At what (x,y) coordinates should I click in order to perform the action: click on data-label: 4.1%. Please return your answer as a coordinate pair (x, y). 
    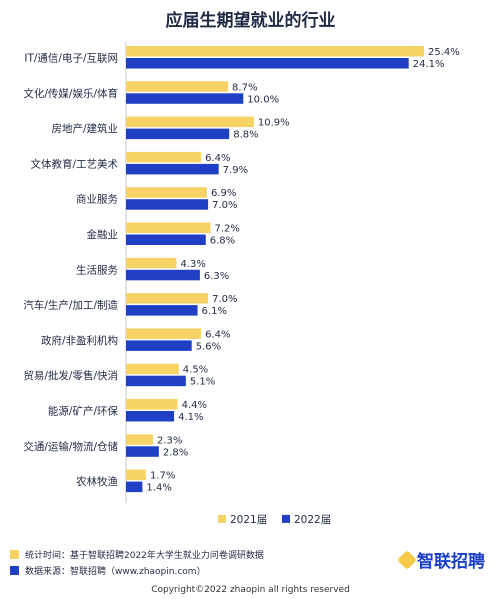
    Looking at the image, I should click on (190, 417).